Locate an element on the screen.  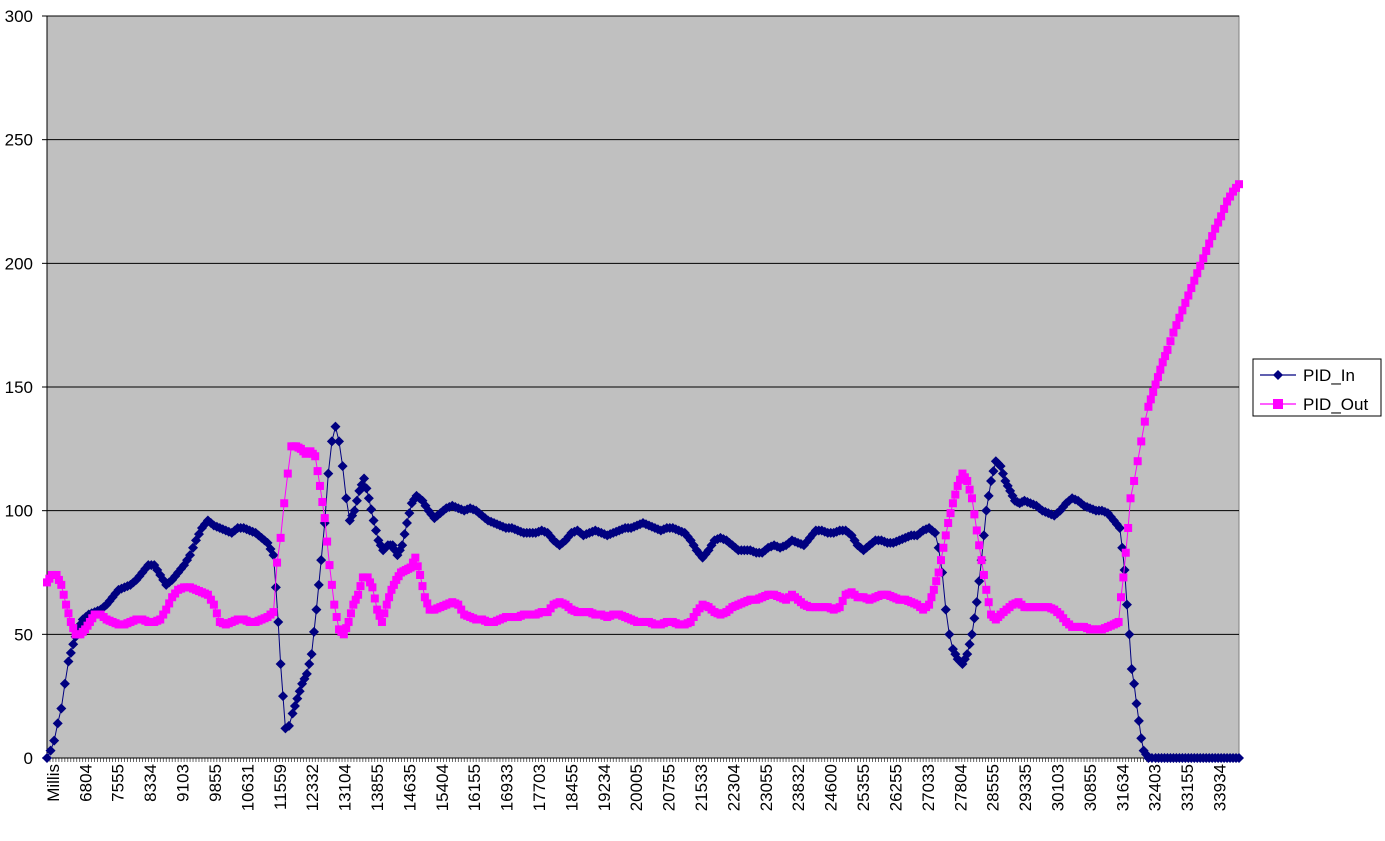
x-tick-label: 33155 is located at coordinates (1187, 787).